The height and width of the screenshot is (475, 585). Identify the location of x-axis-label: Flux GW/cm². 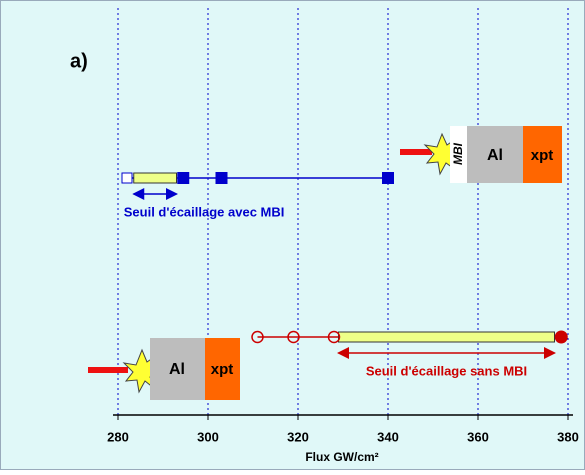
(341, 457).